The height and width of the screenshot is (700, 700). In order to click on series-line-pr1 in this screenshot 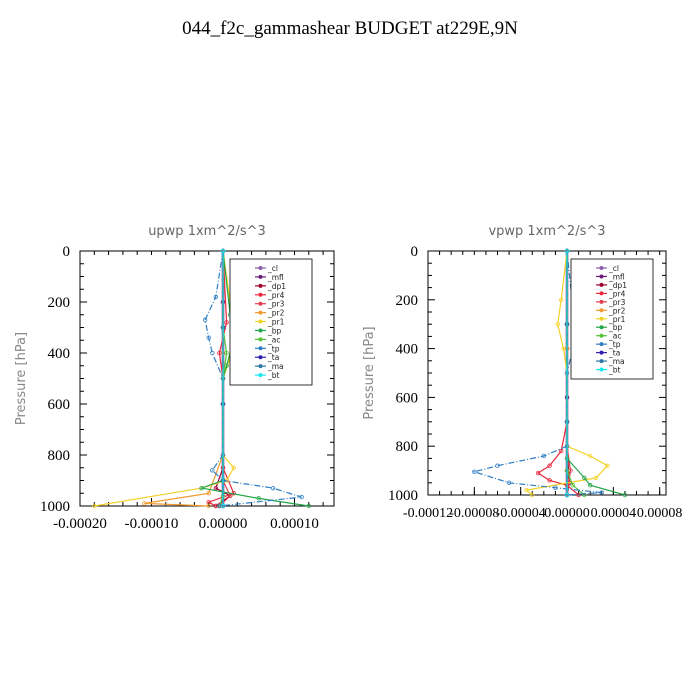, I will do `click(166, 378)`.